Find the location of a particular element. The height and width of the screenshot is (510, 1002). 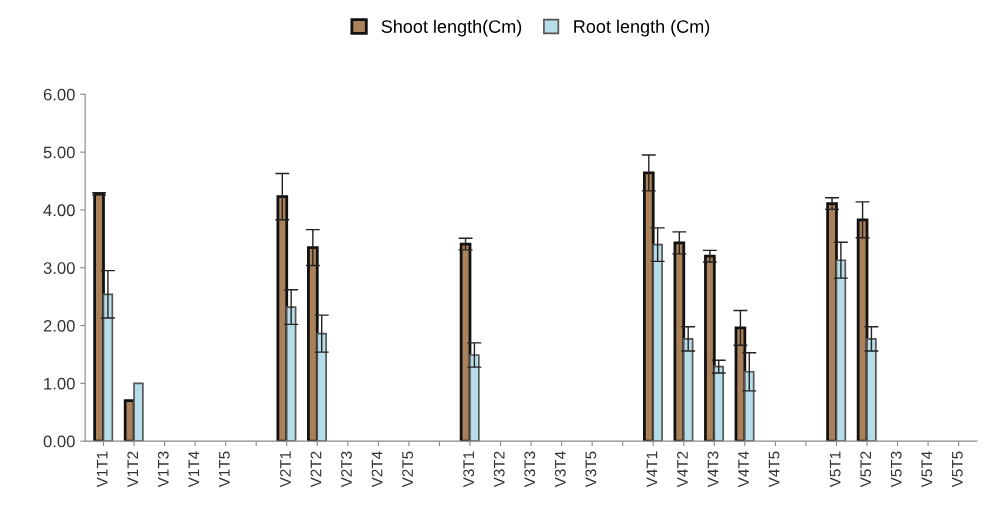

legend-label: Shoot length(Cm) is located at coordinates (451, 28).